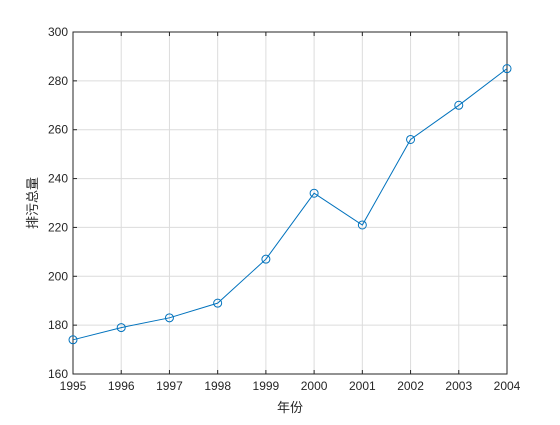  I want to click on y-tick-label: 280, so click(58, 81).